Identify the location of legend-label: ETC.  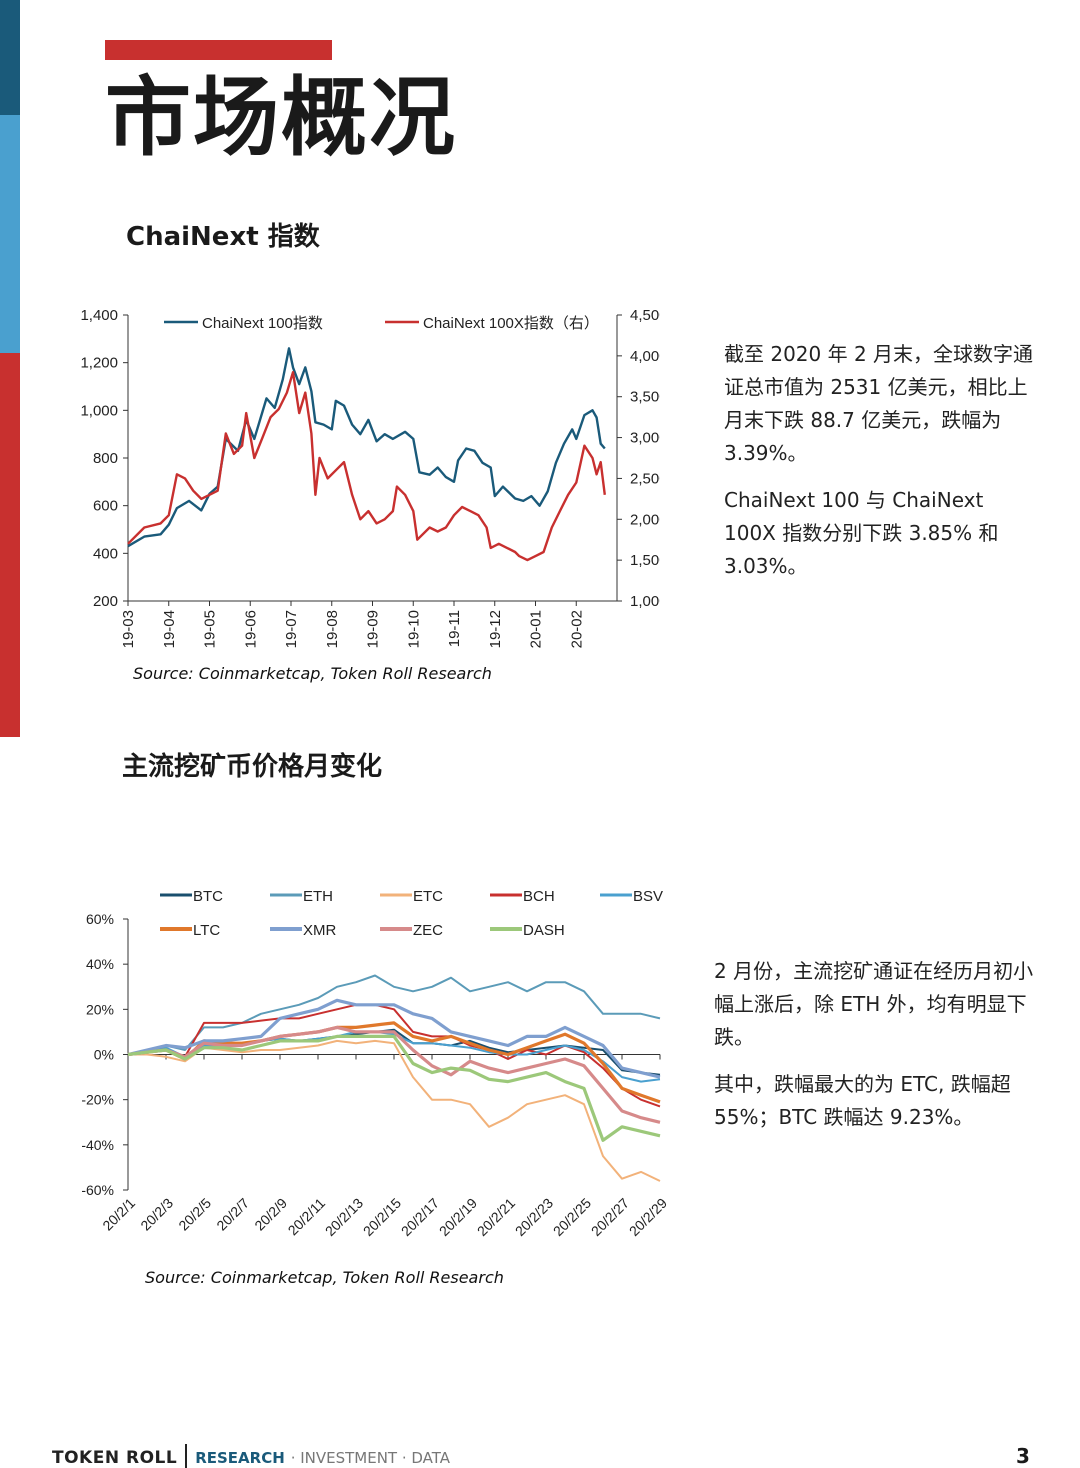
(428, 896).